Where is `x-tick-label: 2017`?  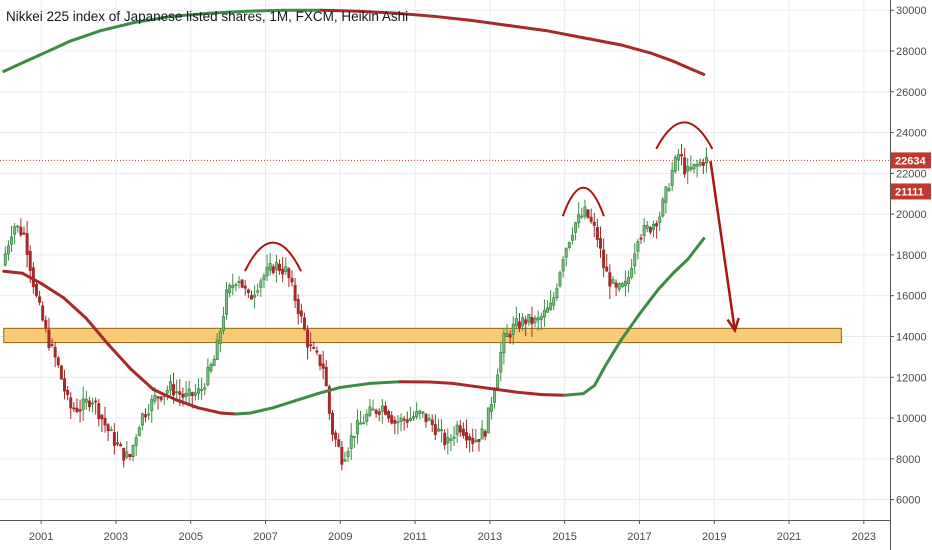 x-tick-label: 2017 is located at coordinates (639, 537).